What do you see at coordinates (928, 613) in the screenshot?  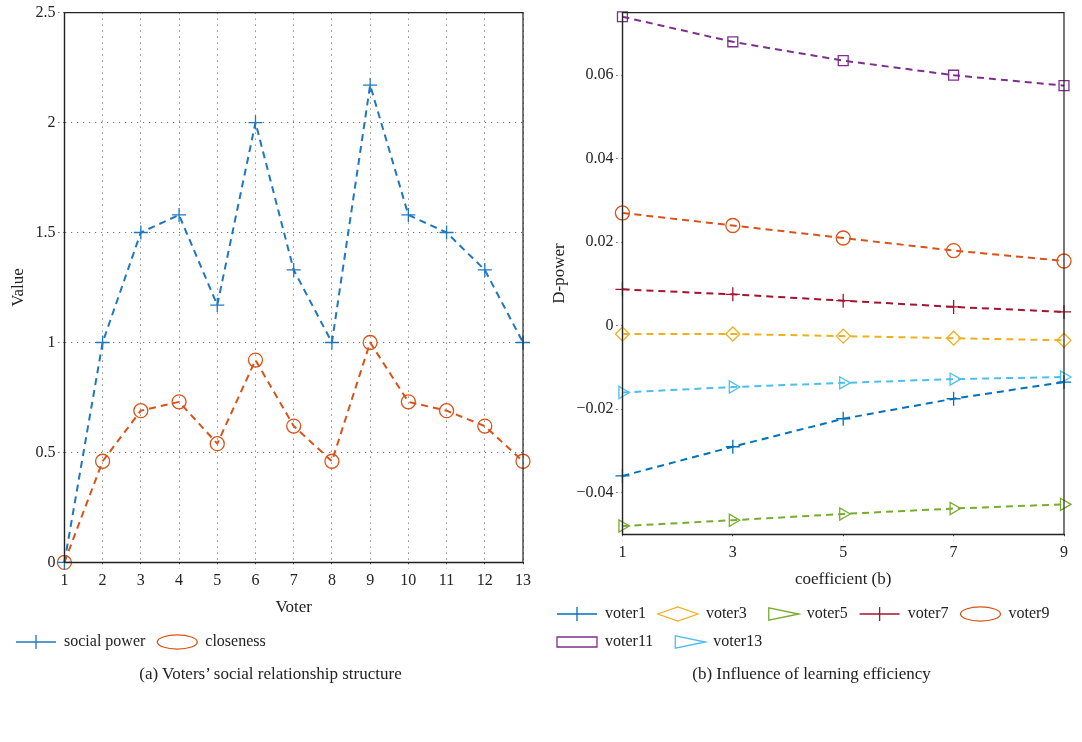 I see `legend-label: voter7` at bounding box center [928, 613].